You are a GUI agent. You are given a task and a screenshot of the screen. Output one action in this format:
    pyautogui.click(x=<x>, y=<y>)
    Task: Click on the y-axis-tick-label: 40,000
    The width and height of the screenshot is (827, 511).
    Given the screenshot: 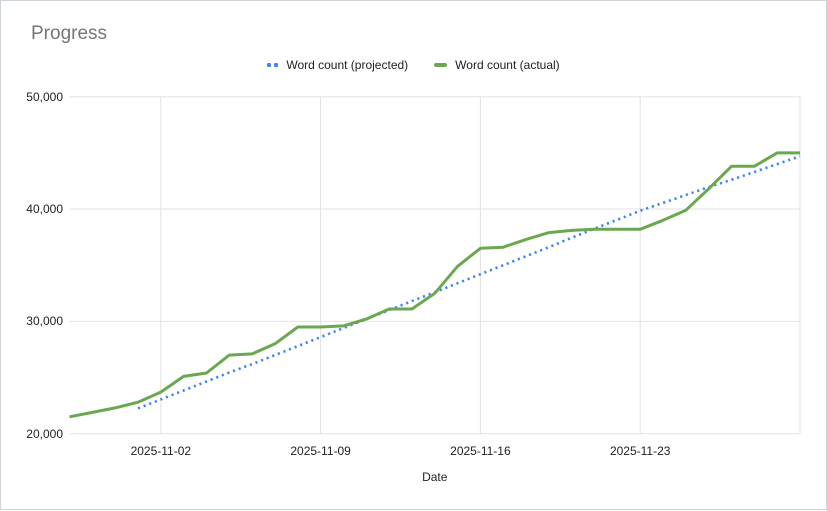 What is the action you would take?
    pyautogui.click(x=44, y=209)
    